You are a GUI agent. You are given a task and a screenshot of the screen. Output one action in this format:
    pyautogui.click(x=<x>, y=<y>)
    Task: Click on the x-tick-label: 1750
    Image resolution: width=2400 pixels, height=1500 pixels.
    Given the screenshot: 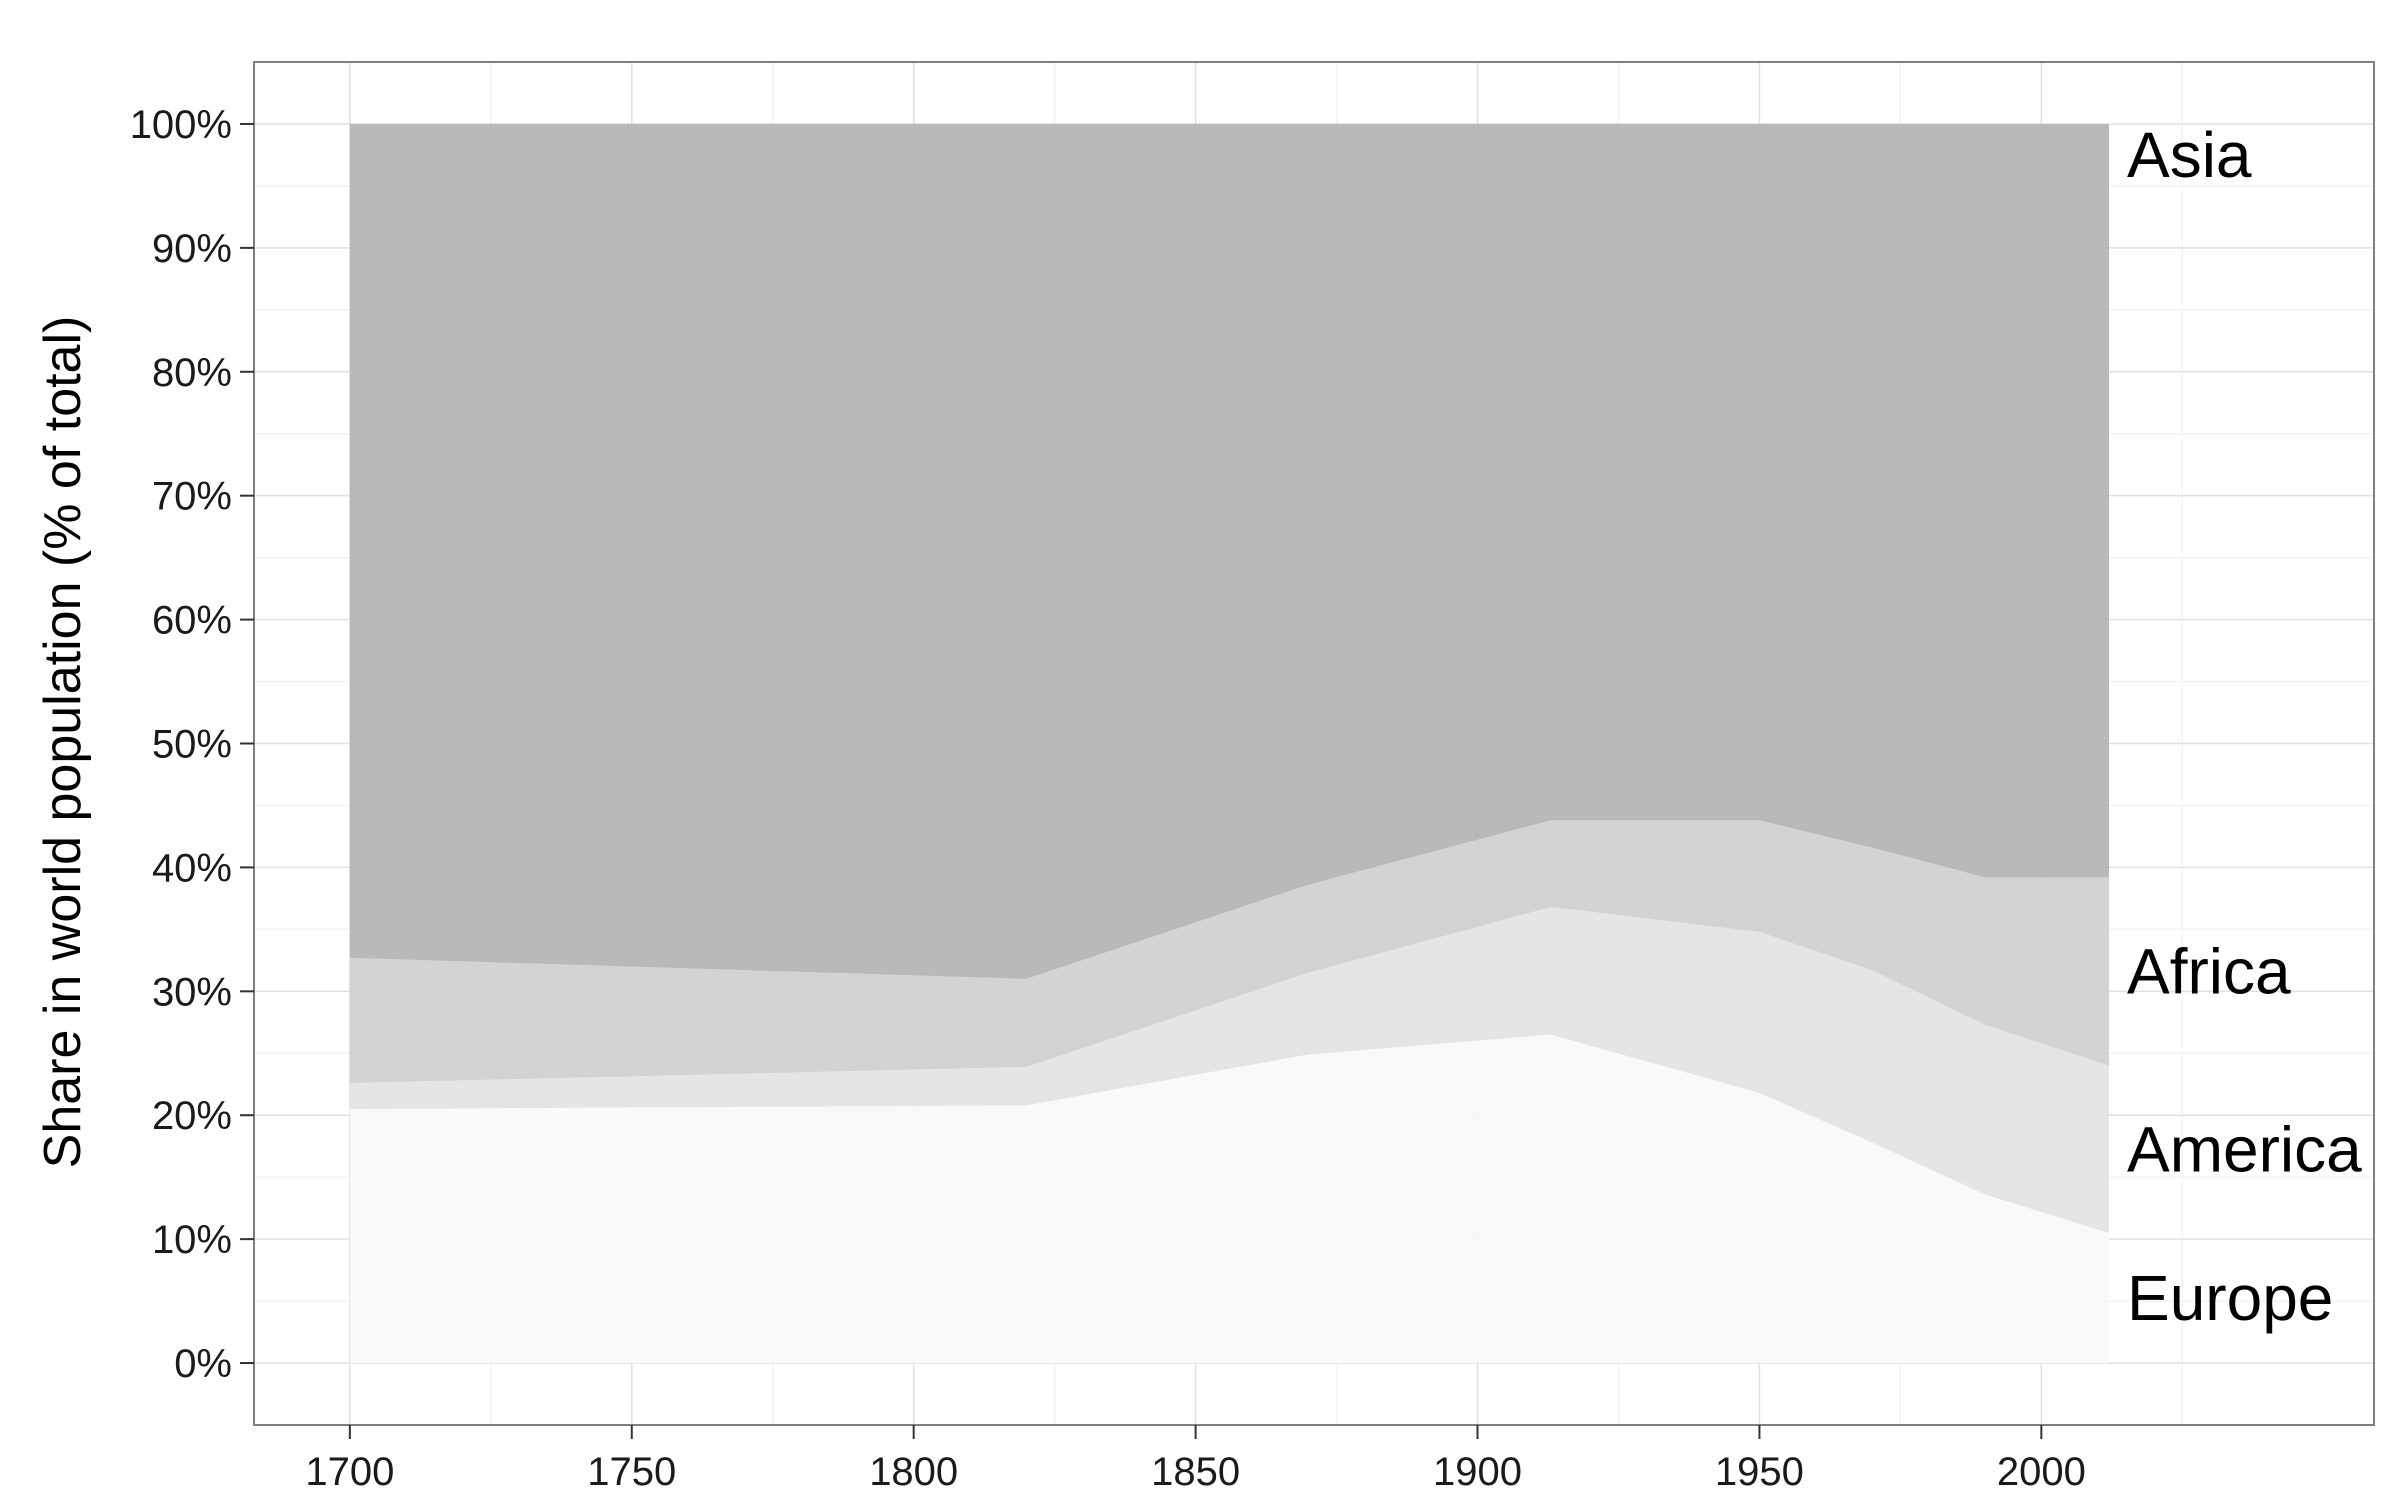 What is the action you would take?
    pyautogui.click(x=631, y=1472)
    